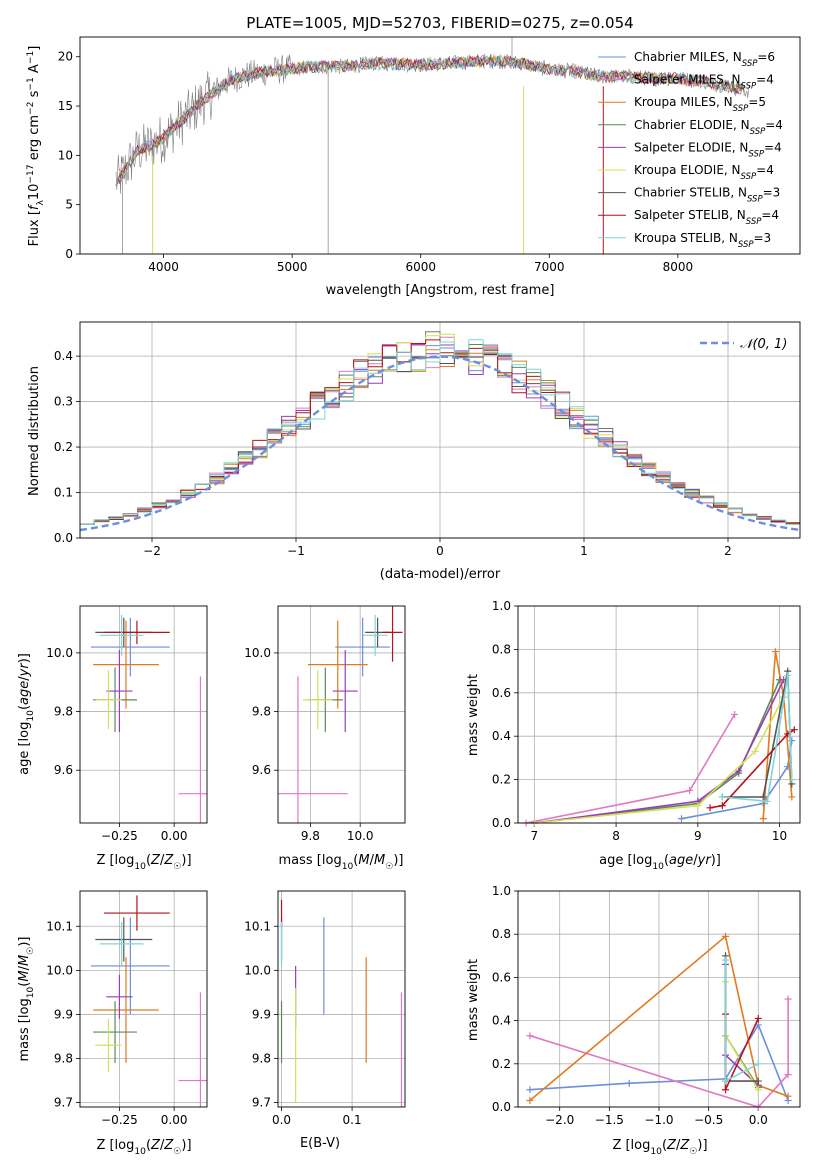  What do you see at coordinates (698, 806) in the screenshot?
I see `mw-age-marker-kroupa-elodie` at bounding box center [698, 806].